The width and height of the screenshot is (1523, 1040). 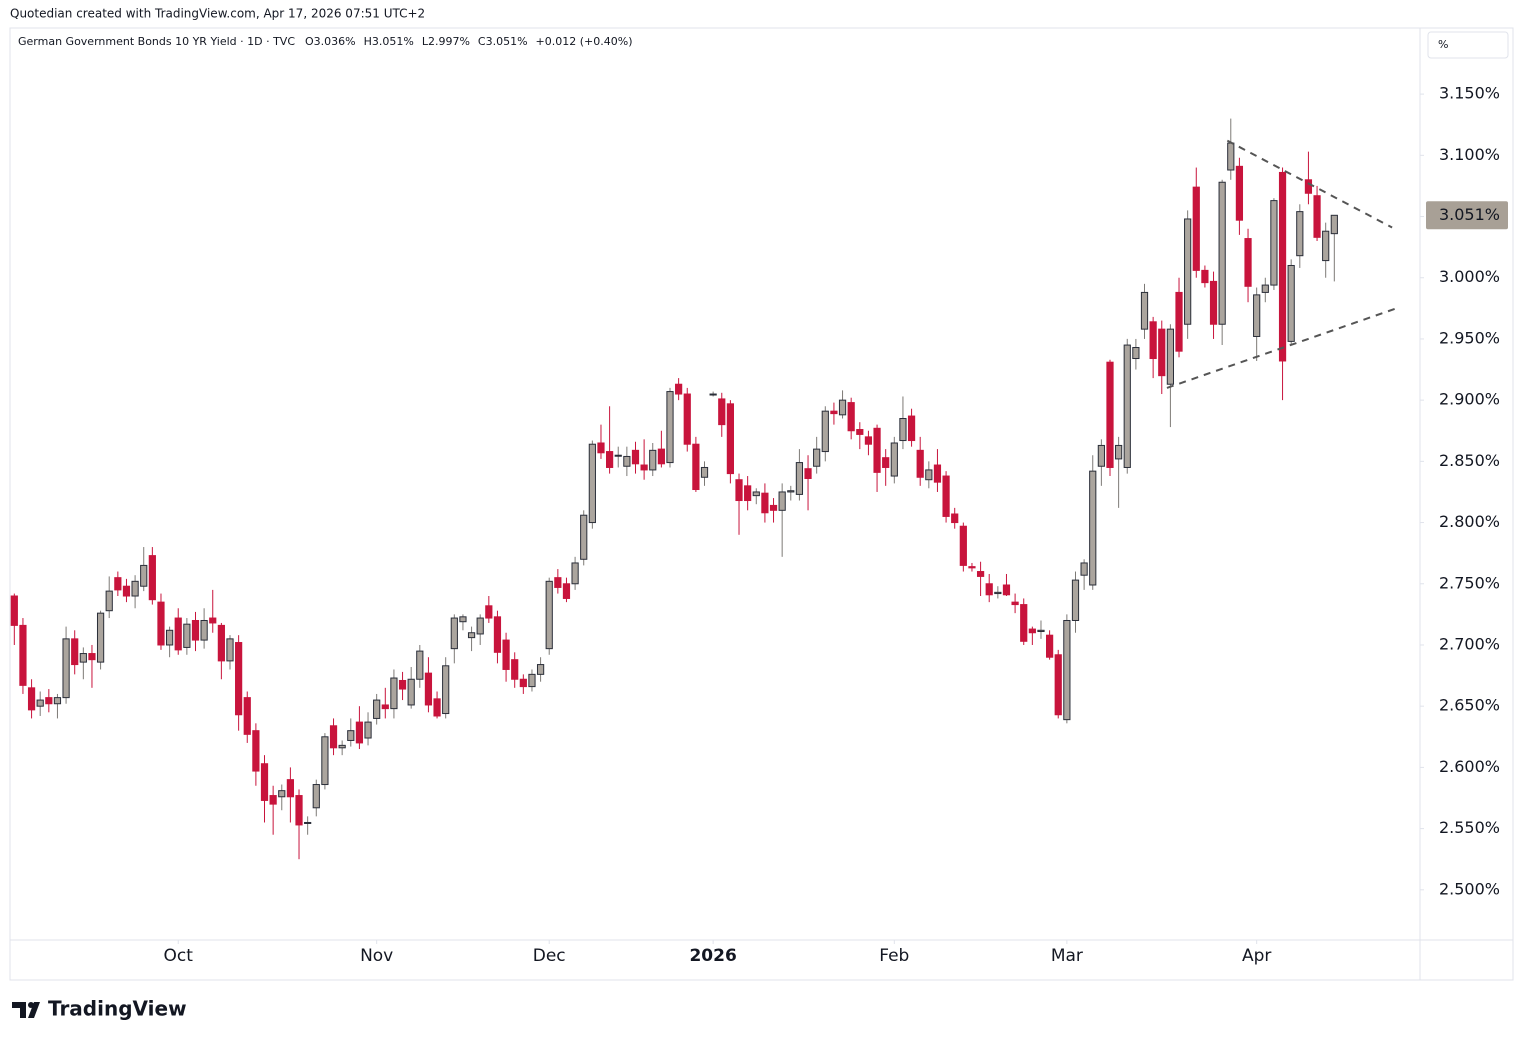 I want to click on y-tick-label: 2.600%, so click(x=1469, y=766).